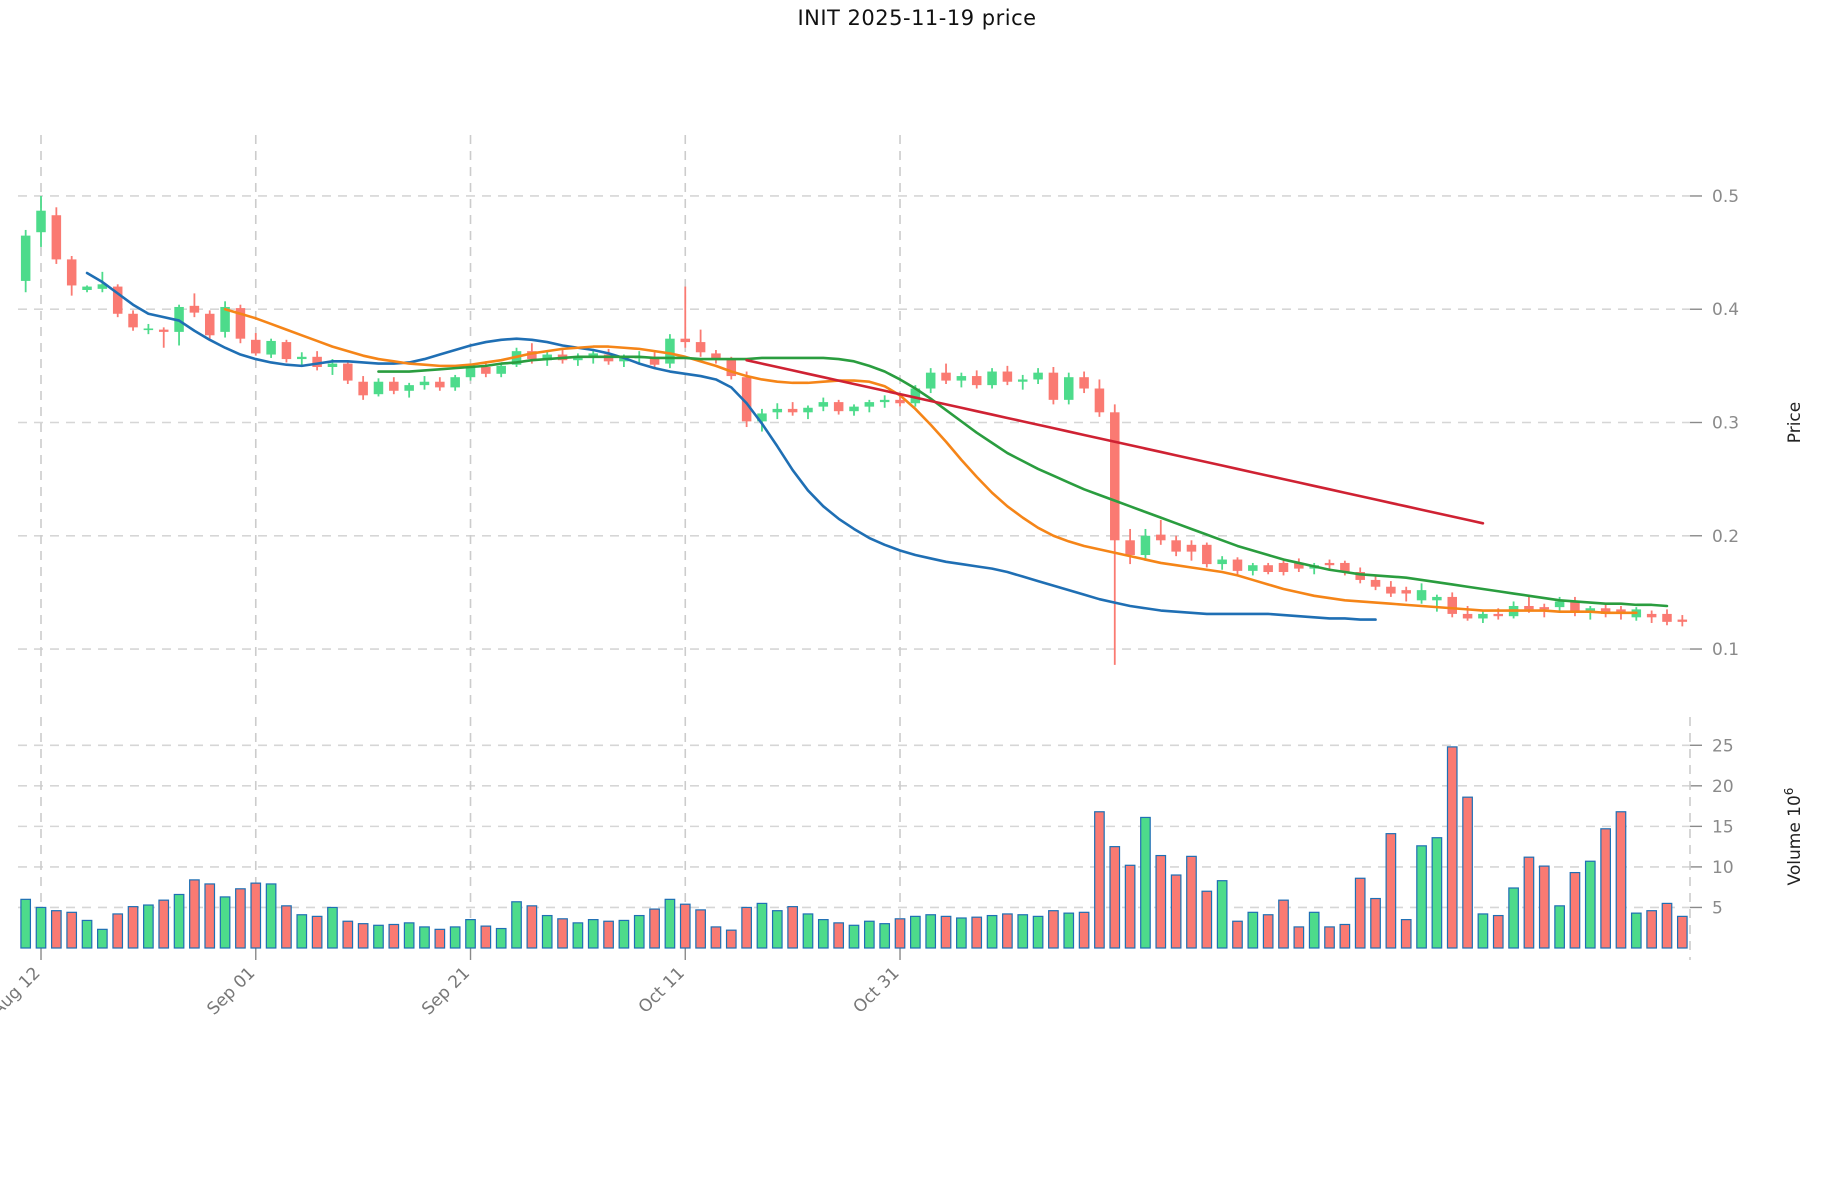  What do you see at coordinates (917, 18) in the screenshot?
I see `page-title: INIT 2025-11-19 price` at bounding box center [917, 18].